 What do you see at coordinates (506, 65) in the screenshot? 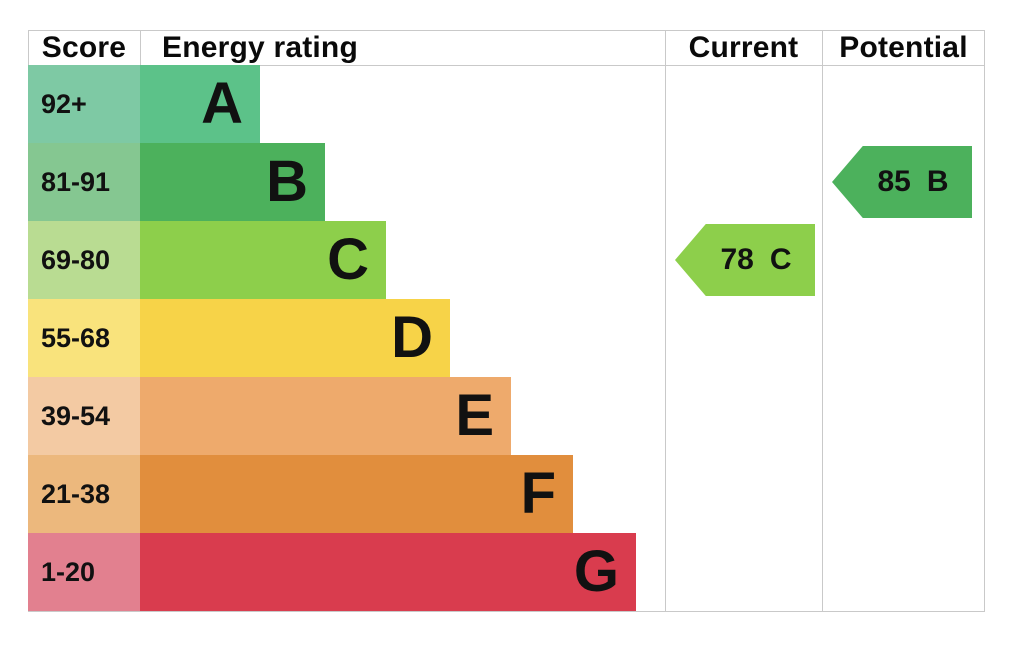
I see `header-bottom-border` at bounding box center [506, 65].